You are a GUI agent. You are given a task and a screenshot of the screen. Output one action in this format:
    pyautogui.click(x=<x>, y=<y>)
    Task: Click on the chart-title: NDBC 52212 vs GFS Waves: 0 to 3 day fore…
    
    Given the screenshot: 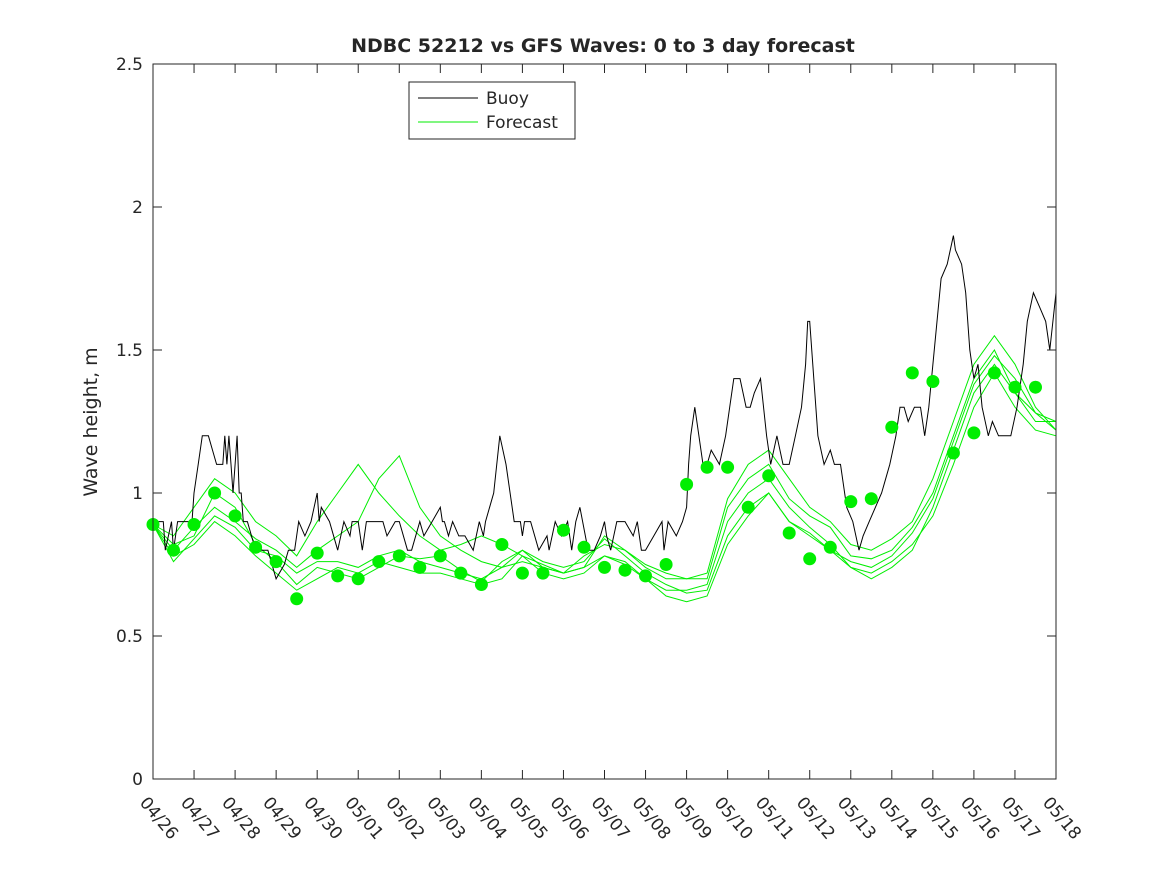 What is the action you would take?
    pyautogui.click(x=603, y=46)
    